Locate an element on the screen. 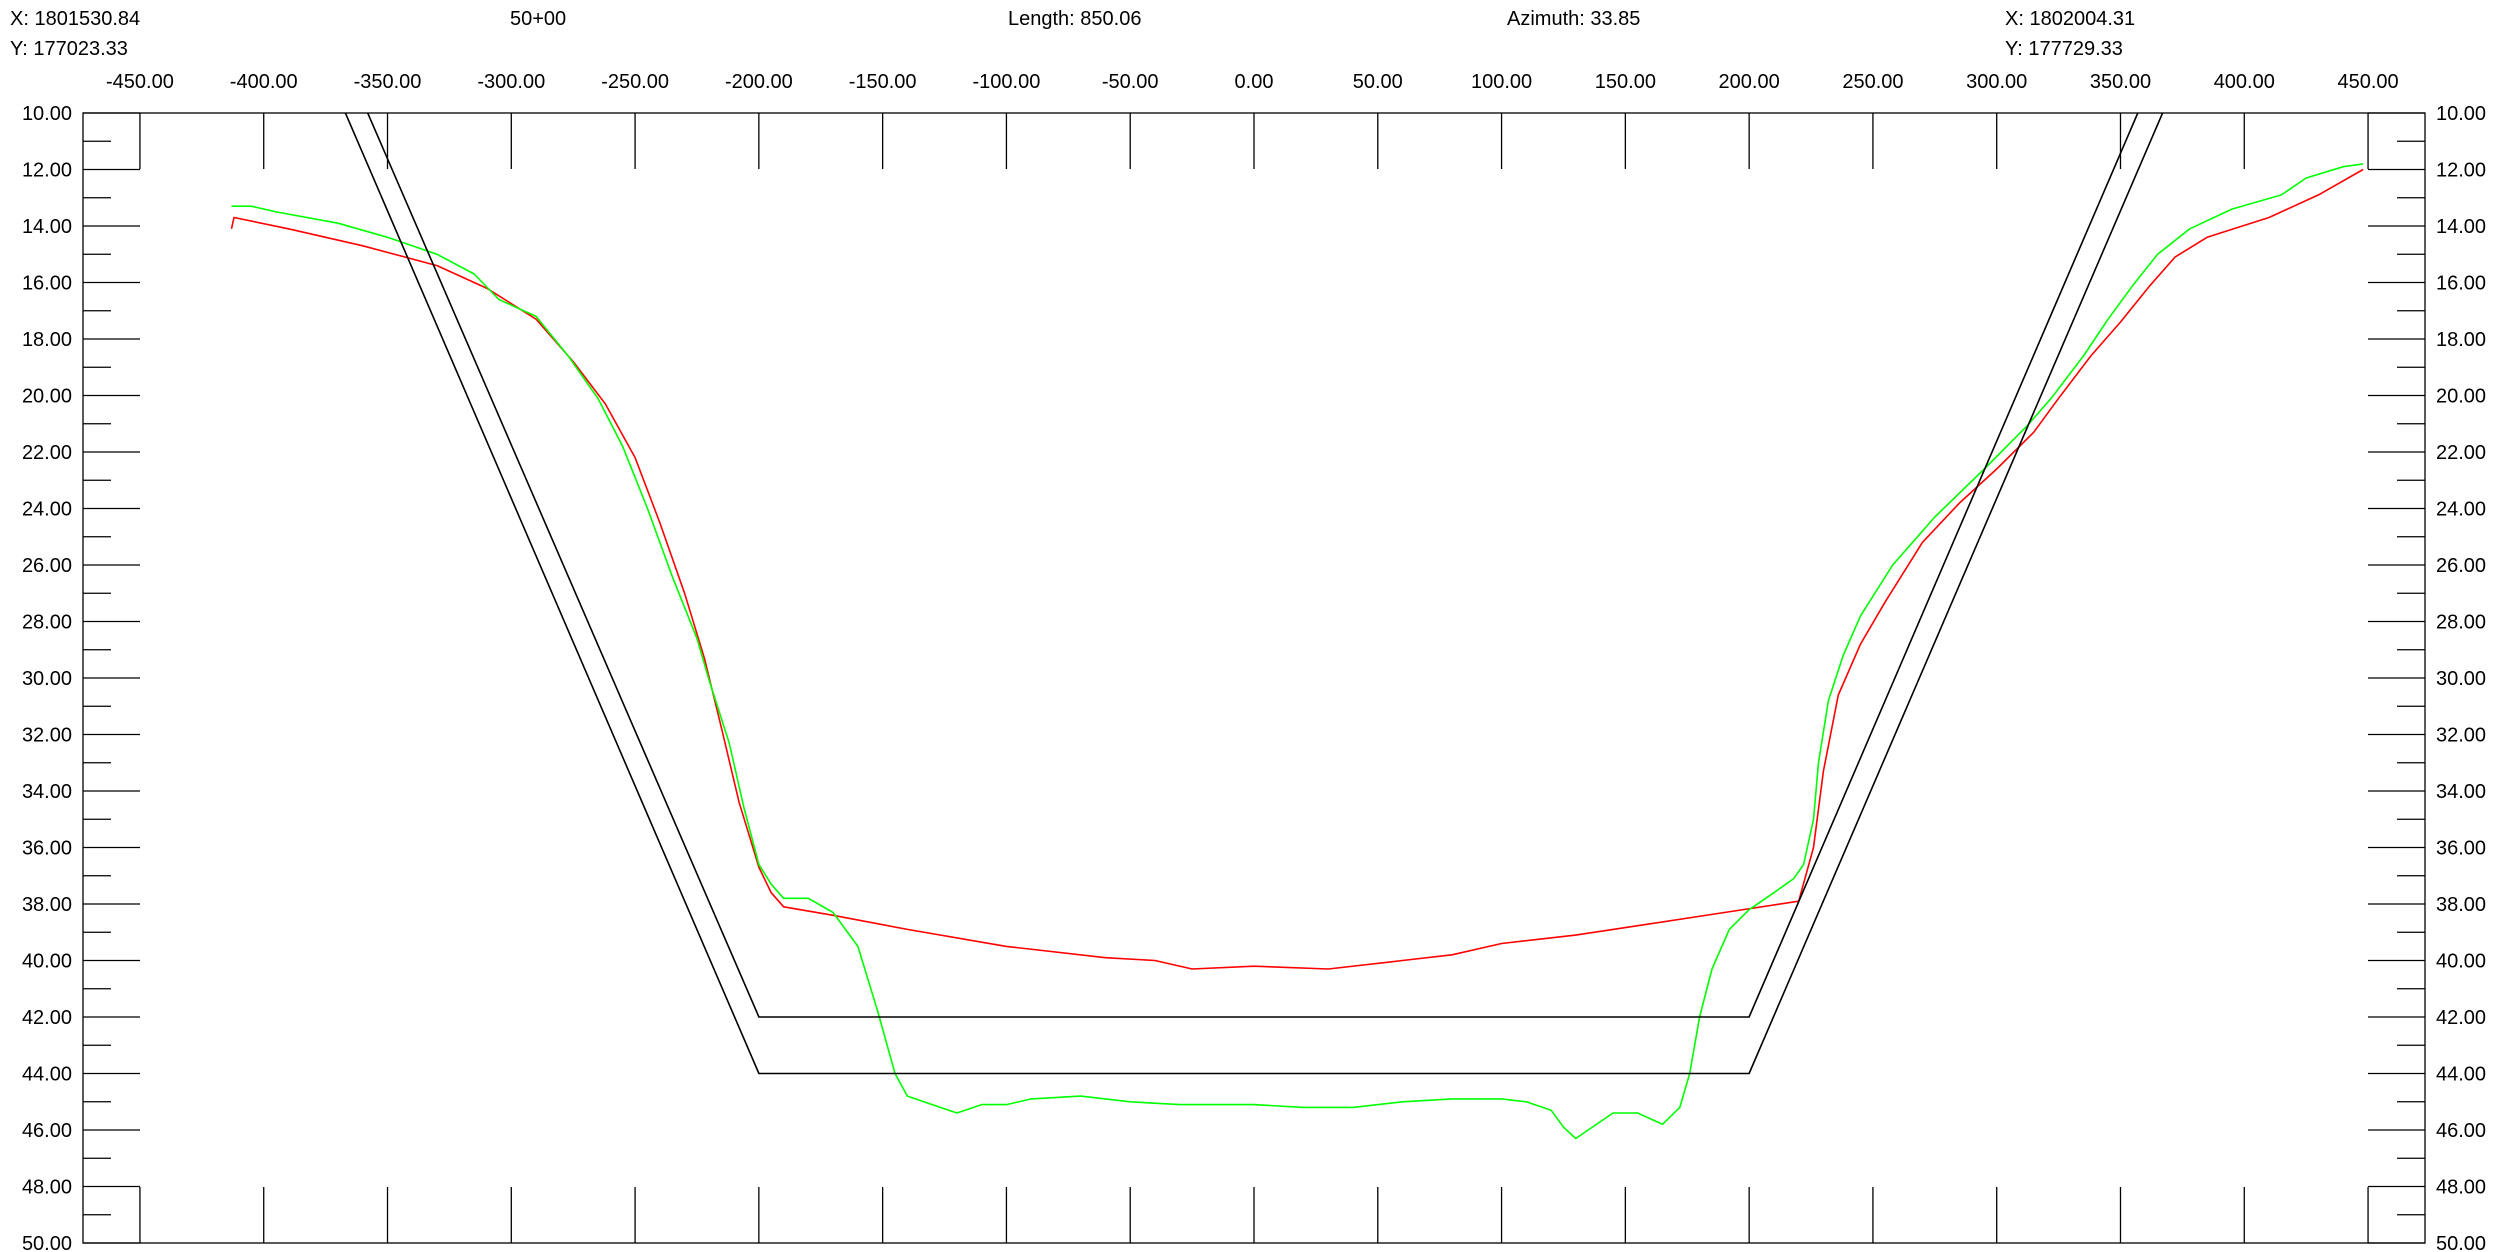 This screenshot has width=2505, height=1252. y-tick-label-left: 22.00 is located at coordinates (47, 453).